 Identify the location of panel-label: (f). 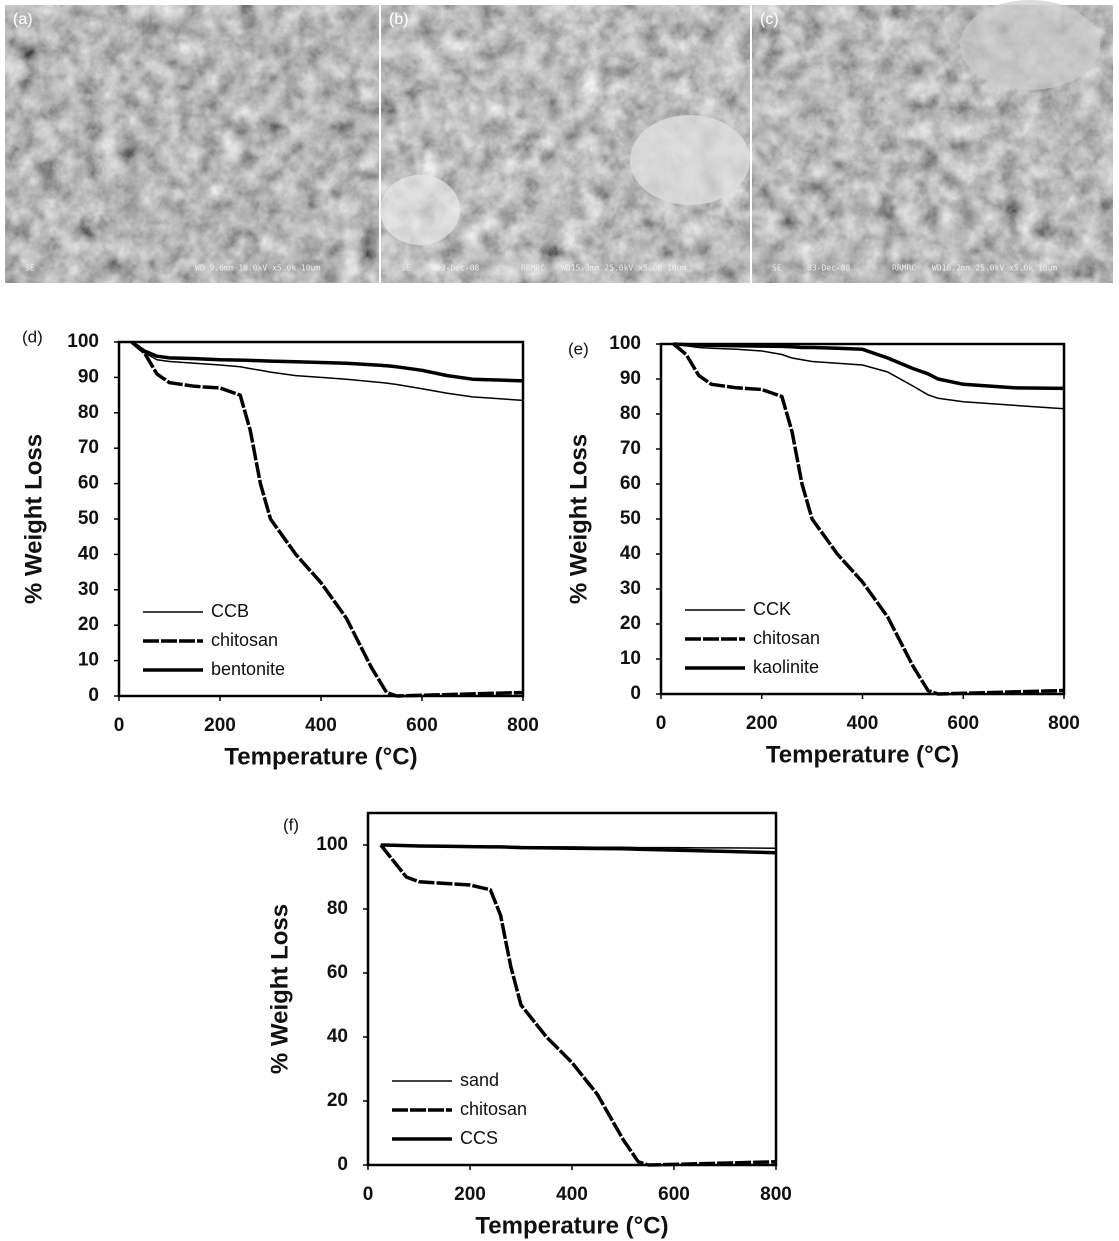
(291, 824).